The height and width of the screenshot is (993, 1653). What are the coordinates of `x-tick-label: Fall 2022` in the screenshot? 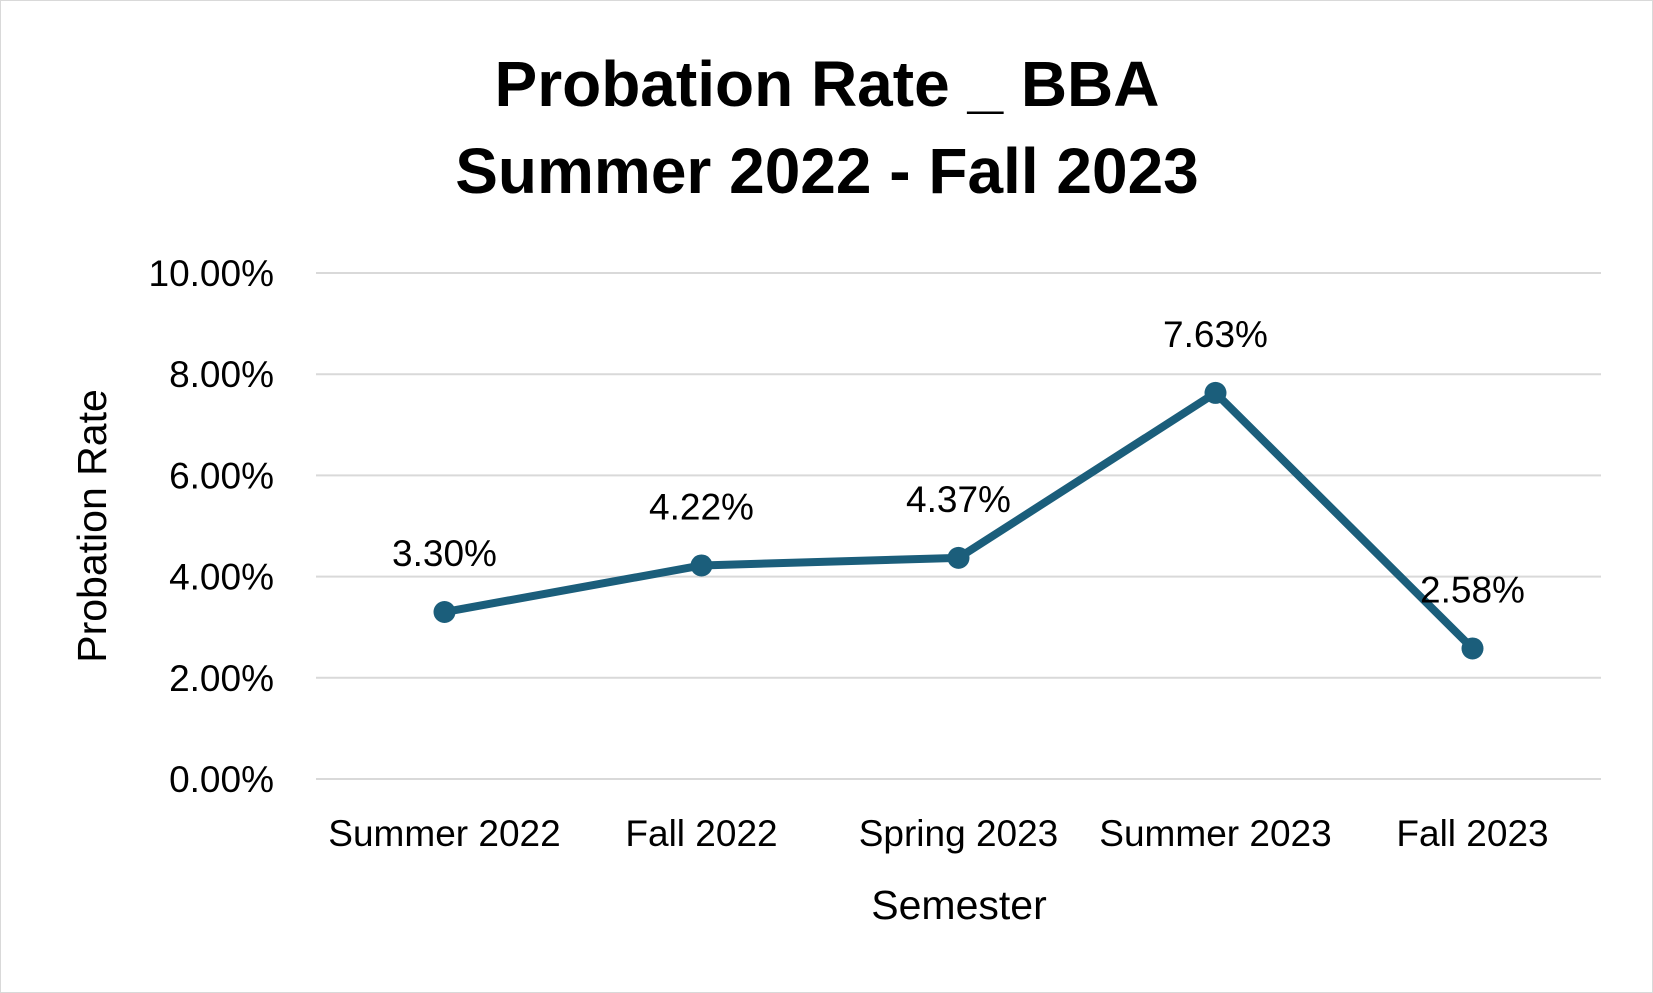 It's located at (701, 833).